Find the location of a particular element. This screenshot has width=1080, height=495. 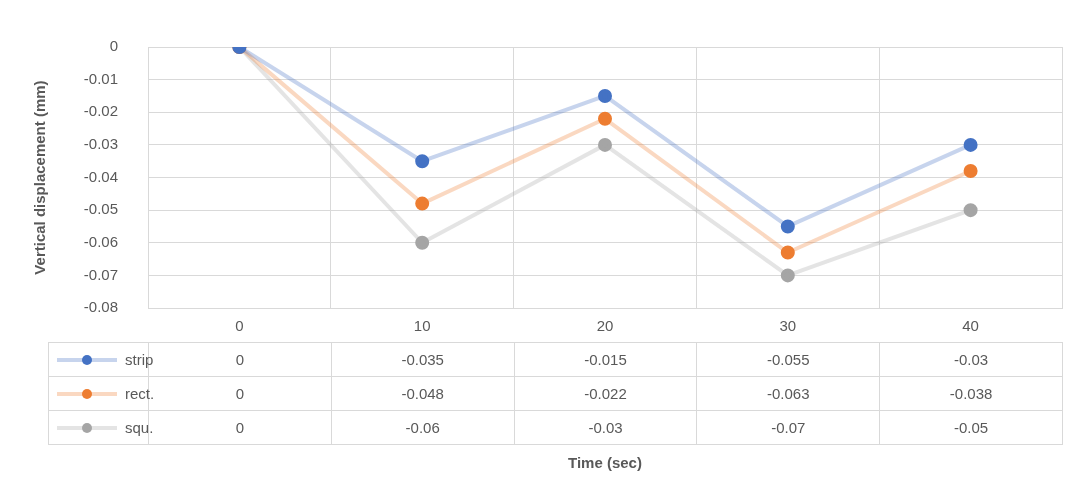

data-label: -0.038 is located at coordinates (971, 393).